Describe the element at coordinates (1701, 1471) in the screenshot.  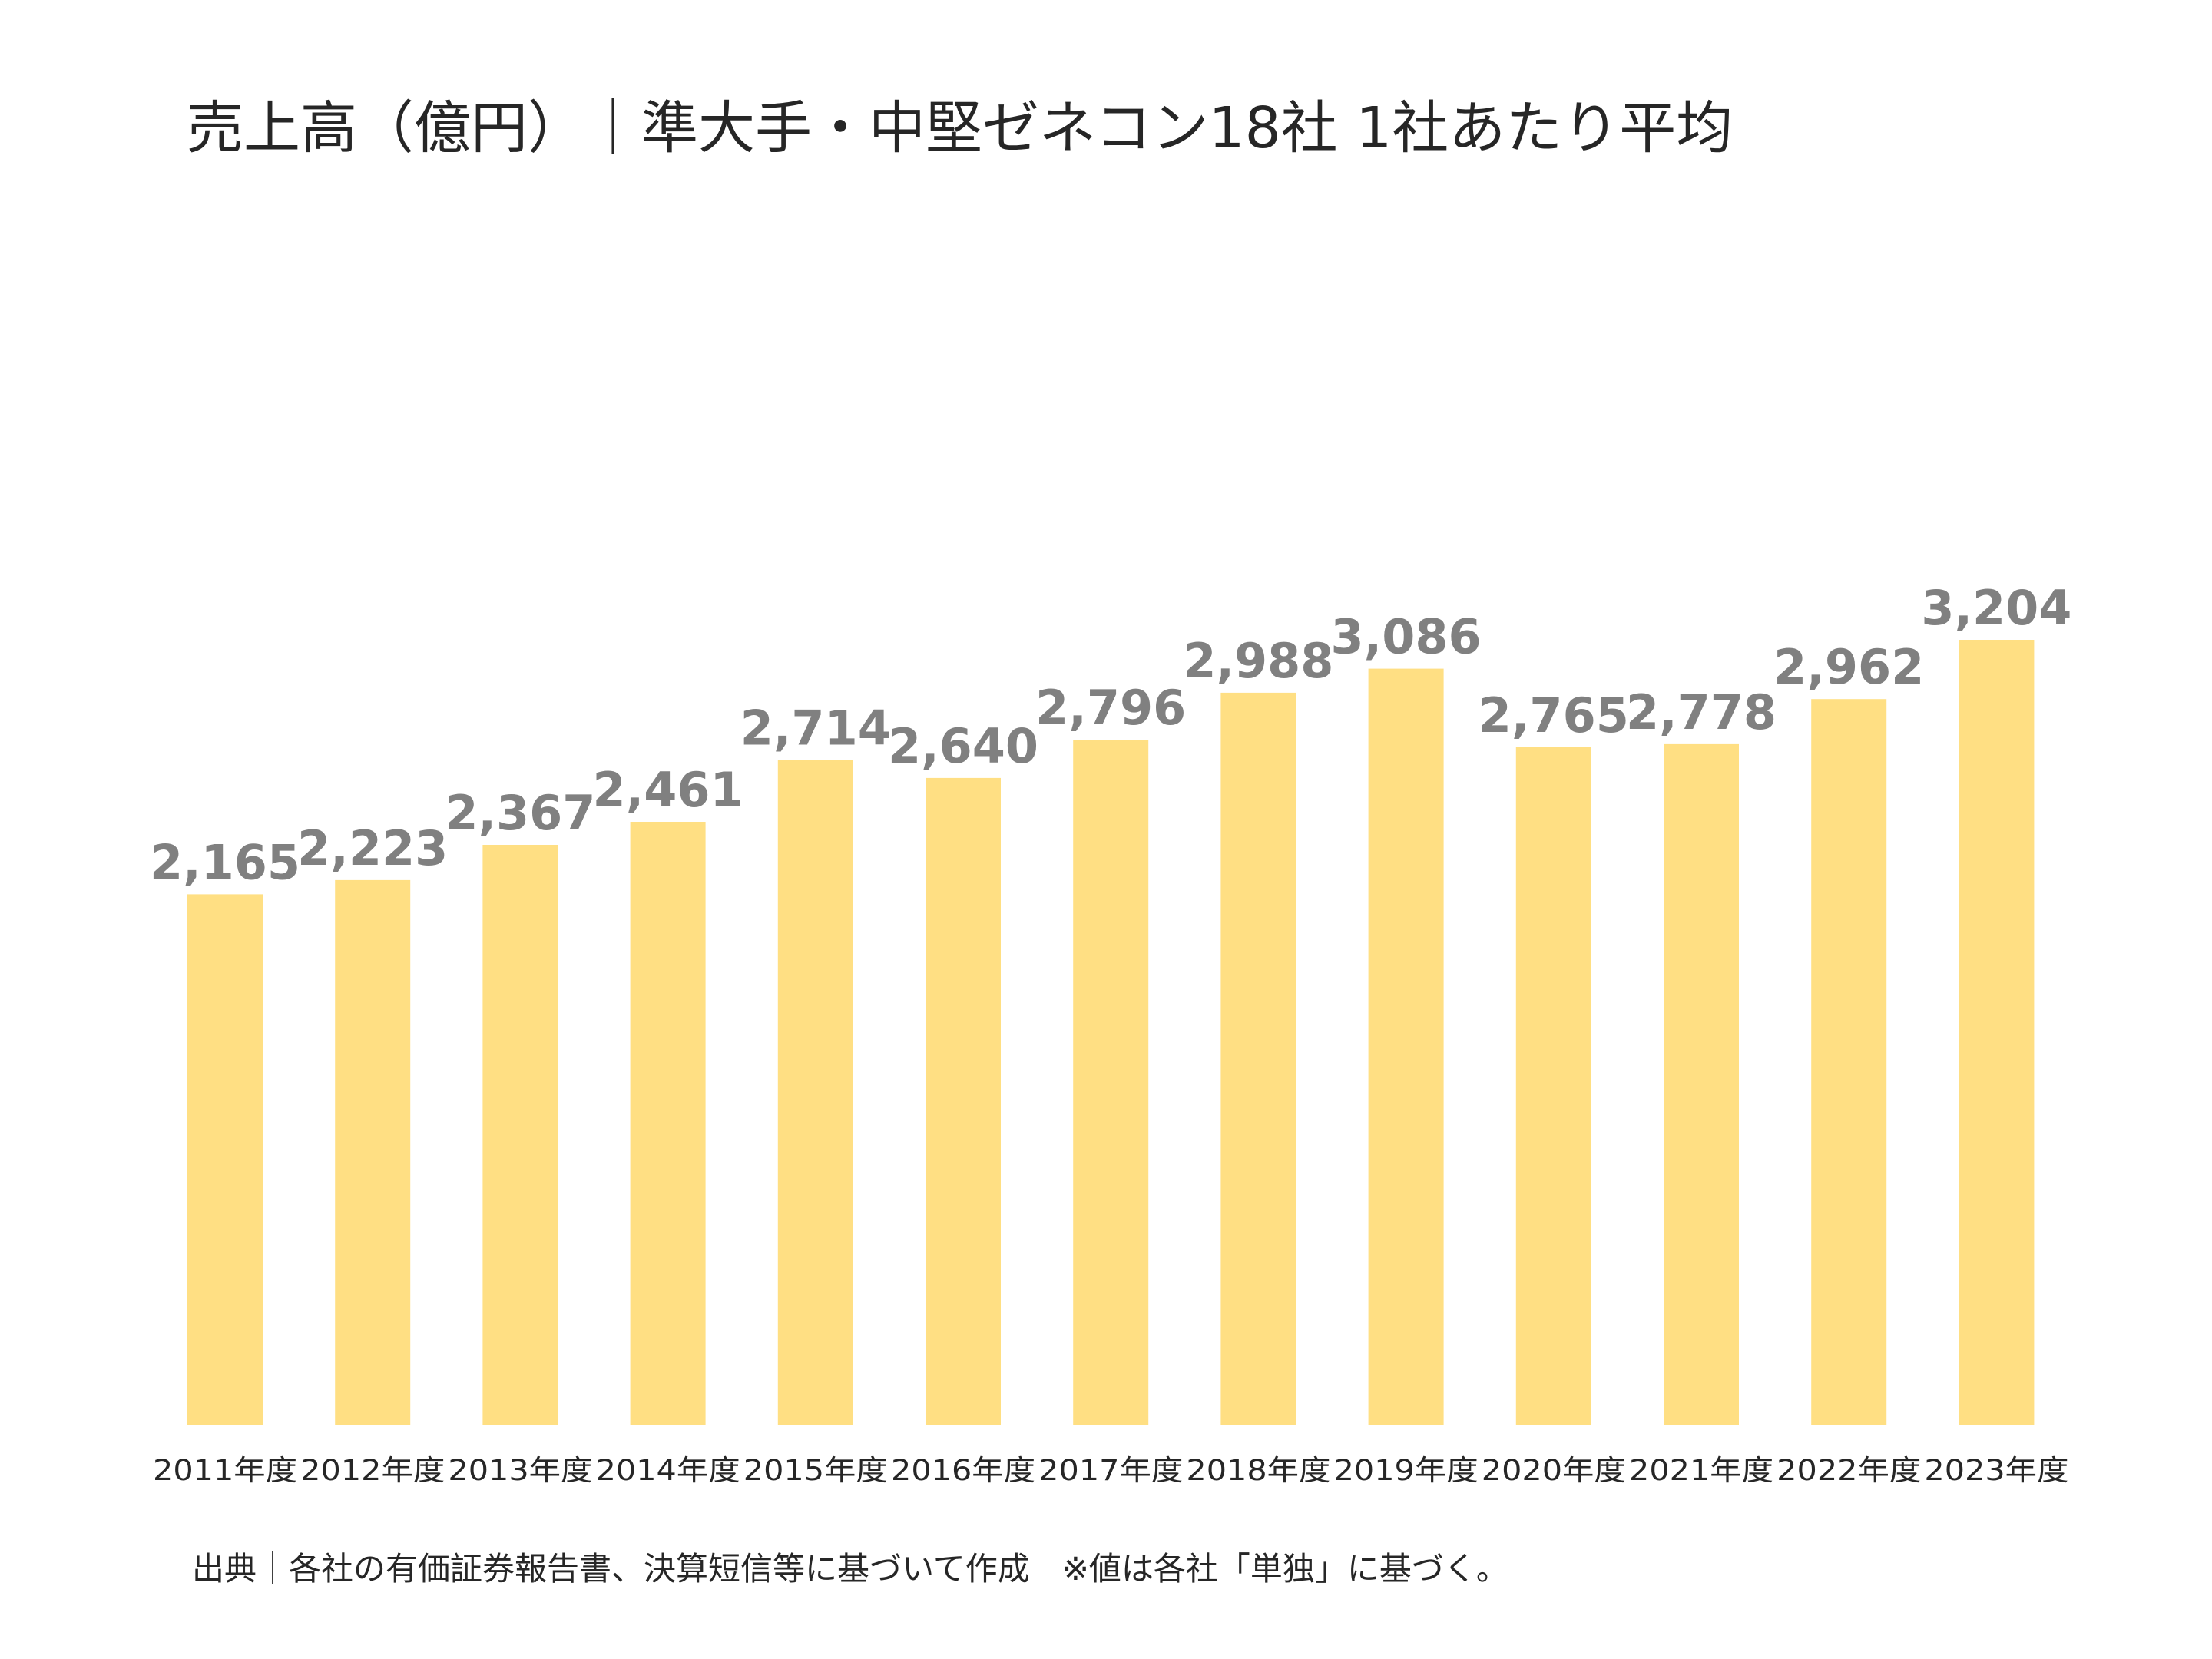
I see `x-tick-label-2021年度: 2021年度` at that location.